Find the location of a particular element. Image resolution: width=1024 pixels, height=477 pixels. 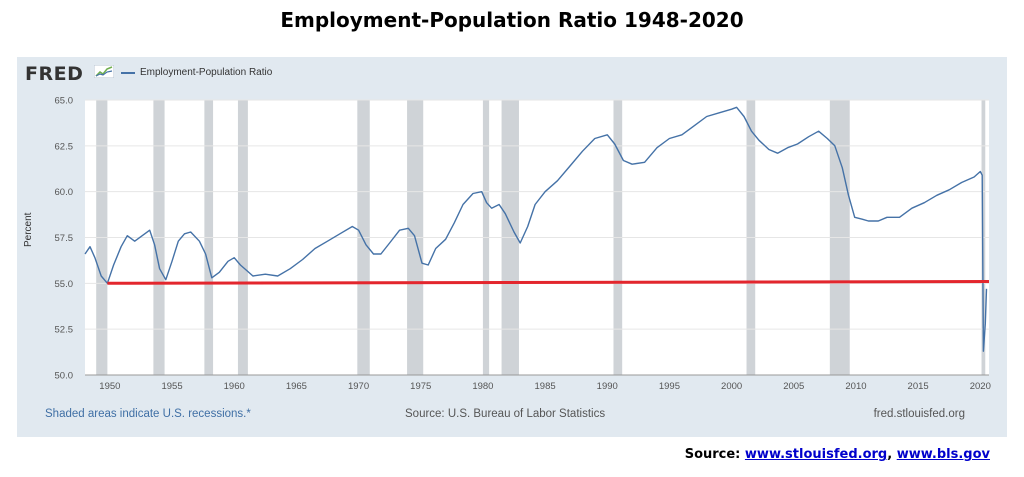

x-tick-label: 2000 is located at coordinates (731, 386).